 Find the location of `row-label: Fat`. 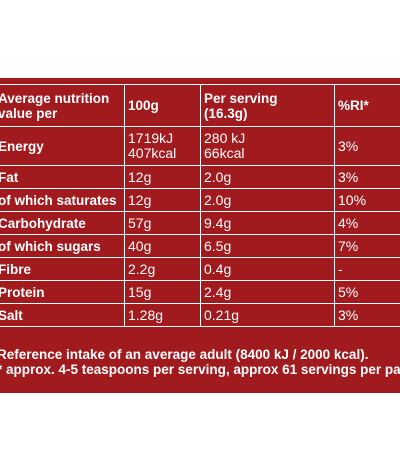

row-label: Fat is located at coordinates (62, 177).